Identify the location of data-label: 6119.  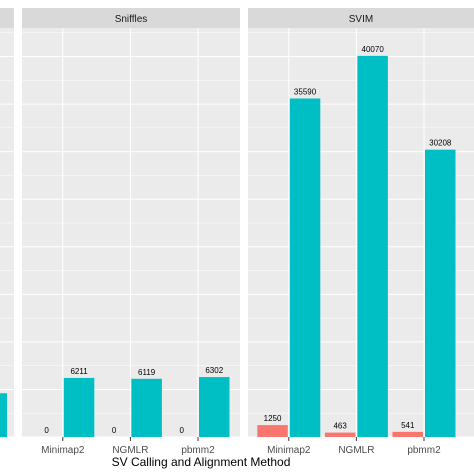
(147, 372).